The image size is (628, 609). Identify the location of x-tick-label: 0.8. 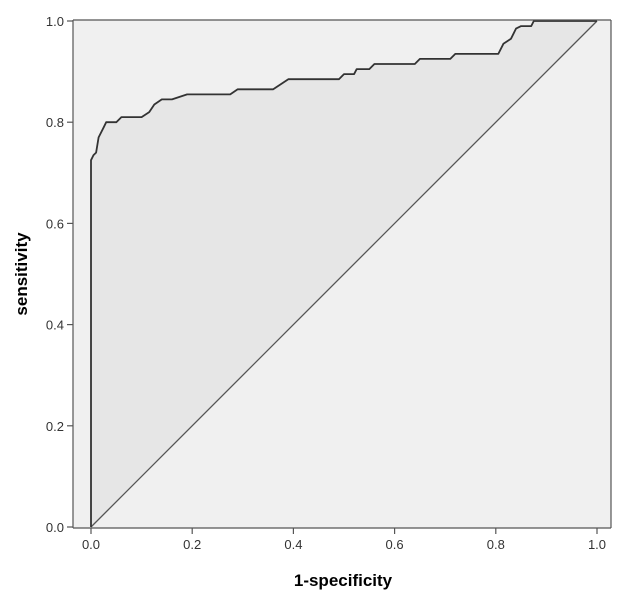
(496, 544).